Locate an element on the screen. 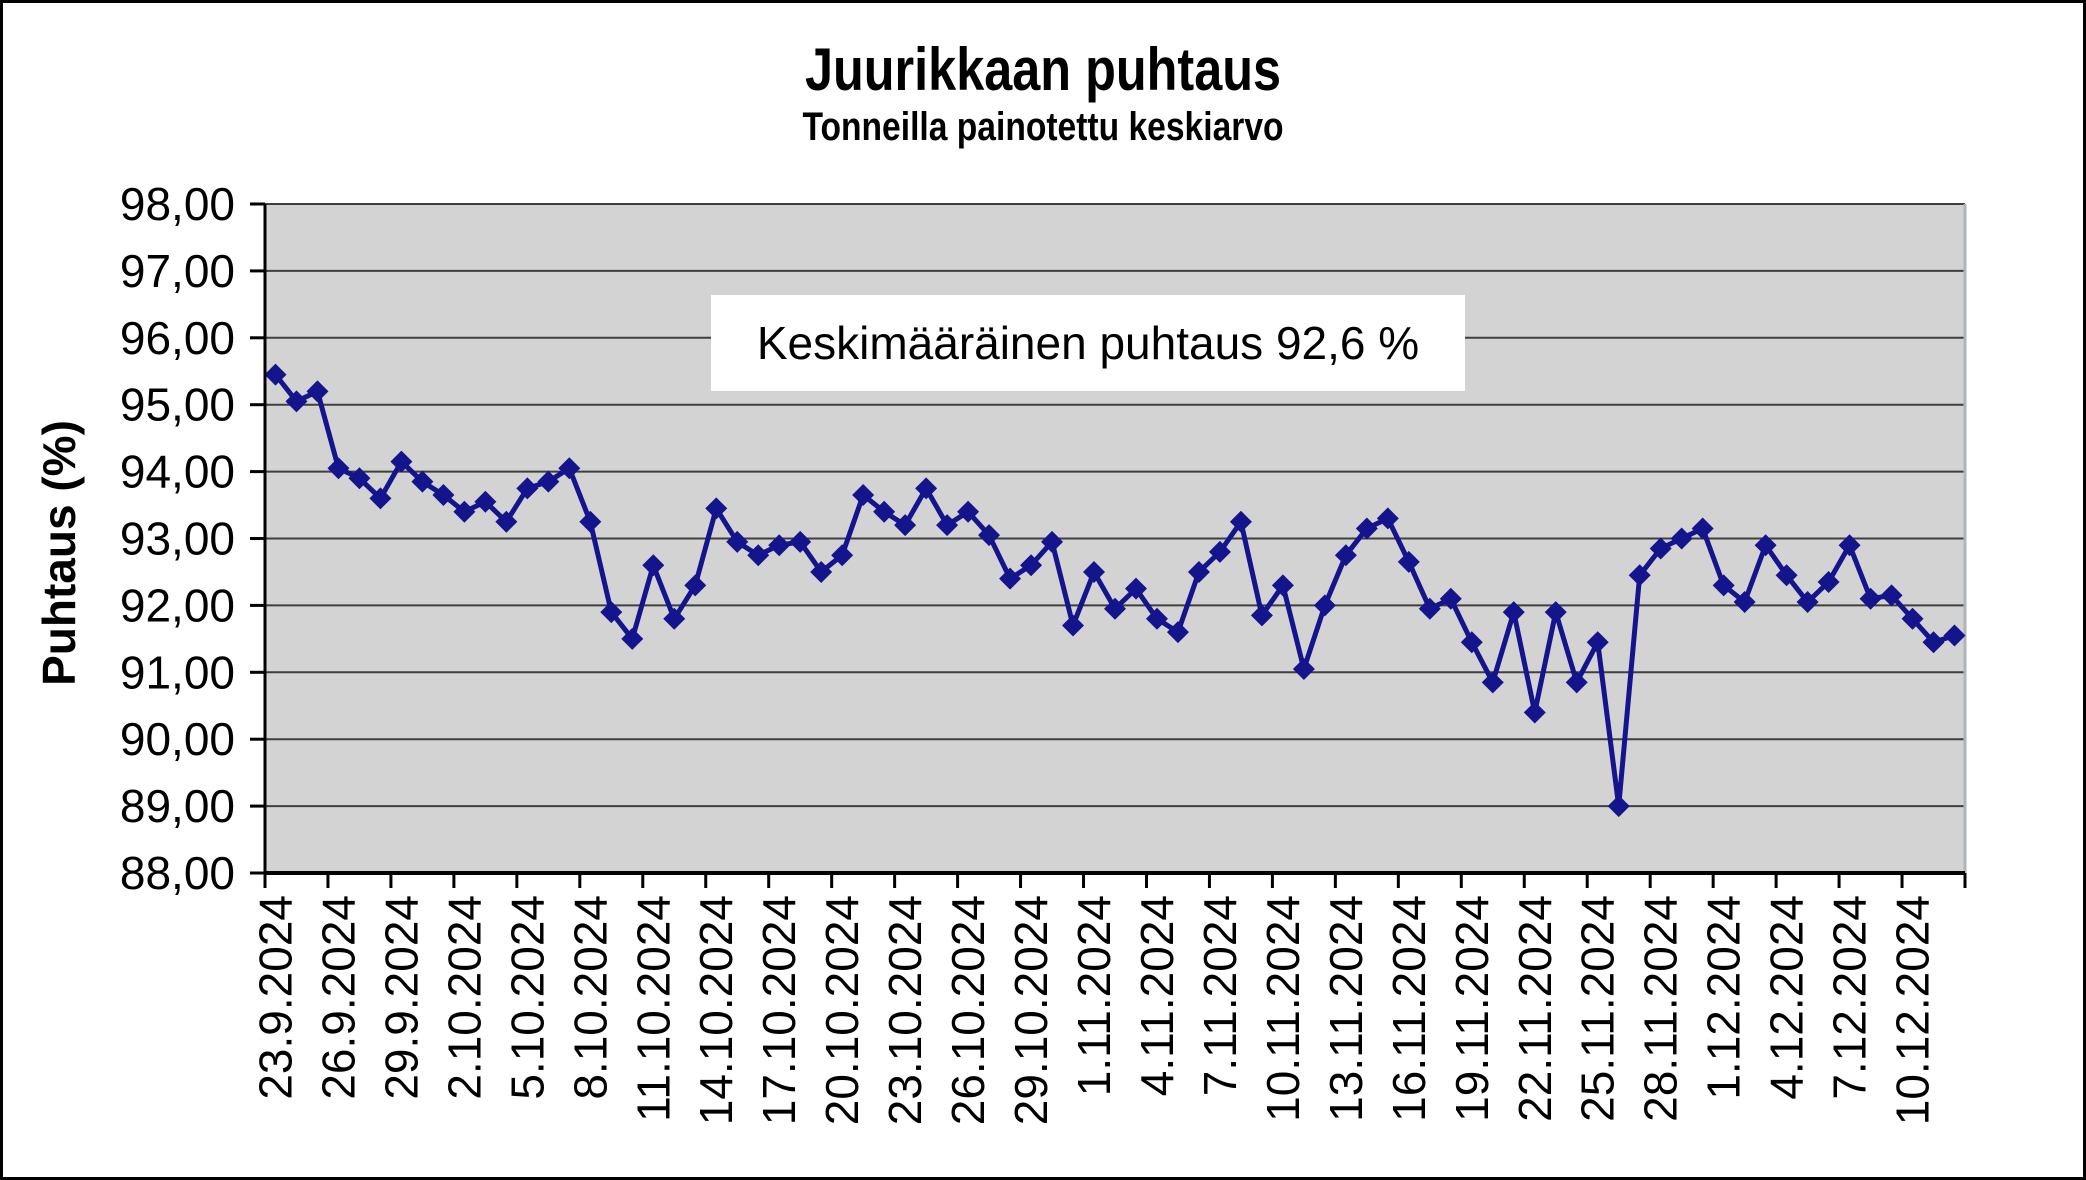 Image resolution: width=2086 pixels, height=1180 pixels. x-tick-label: 7.11.2024 is located at coordinates (1220, 995).